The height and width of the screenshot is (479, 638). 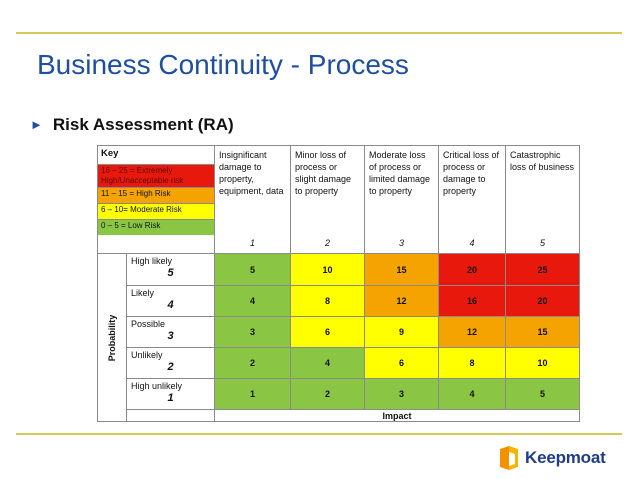 I want to click on row-label-num: 2, so click(x=170, y=367).